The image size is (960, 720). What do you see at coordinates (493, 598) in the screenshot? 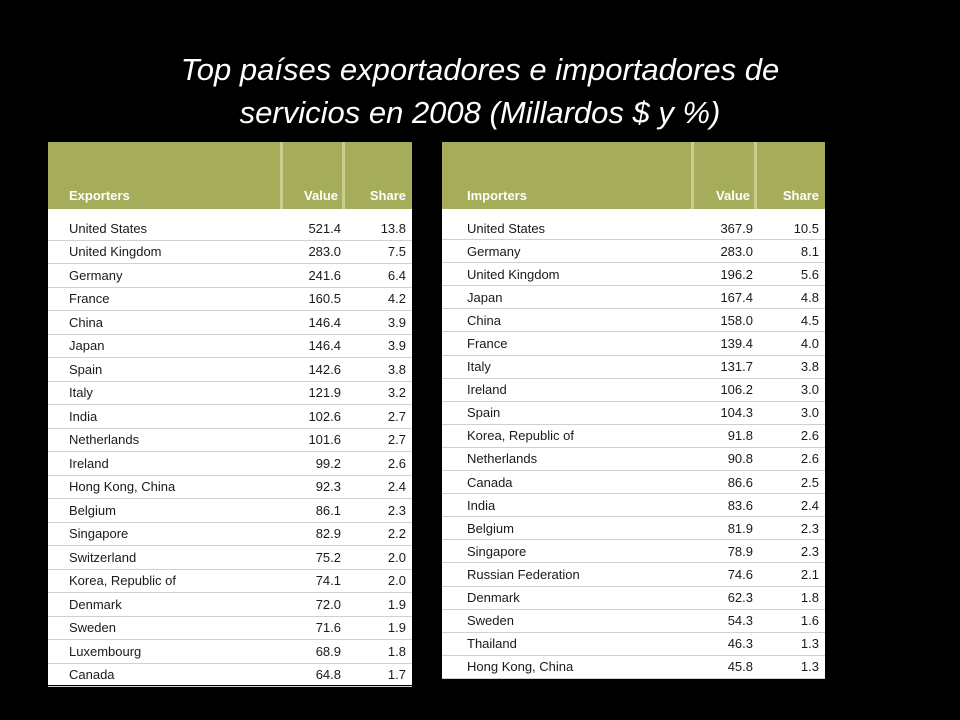
I see `country-cell: Denmark` at bounding box center [493, 598].